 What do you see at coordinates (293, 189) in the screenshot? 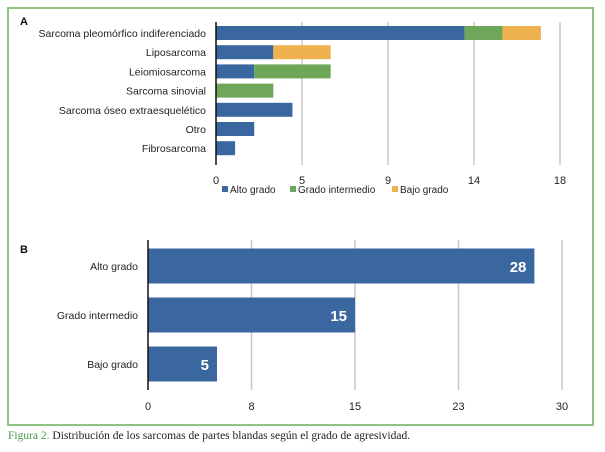
I see `legend-swatch-intermedio` at bounding box center [293, 189].